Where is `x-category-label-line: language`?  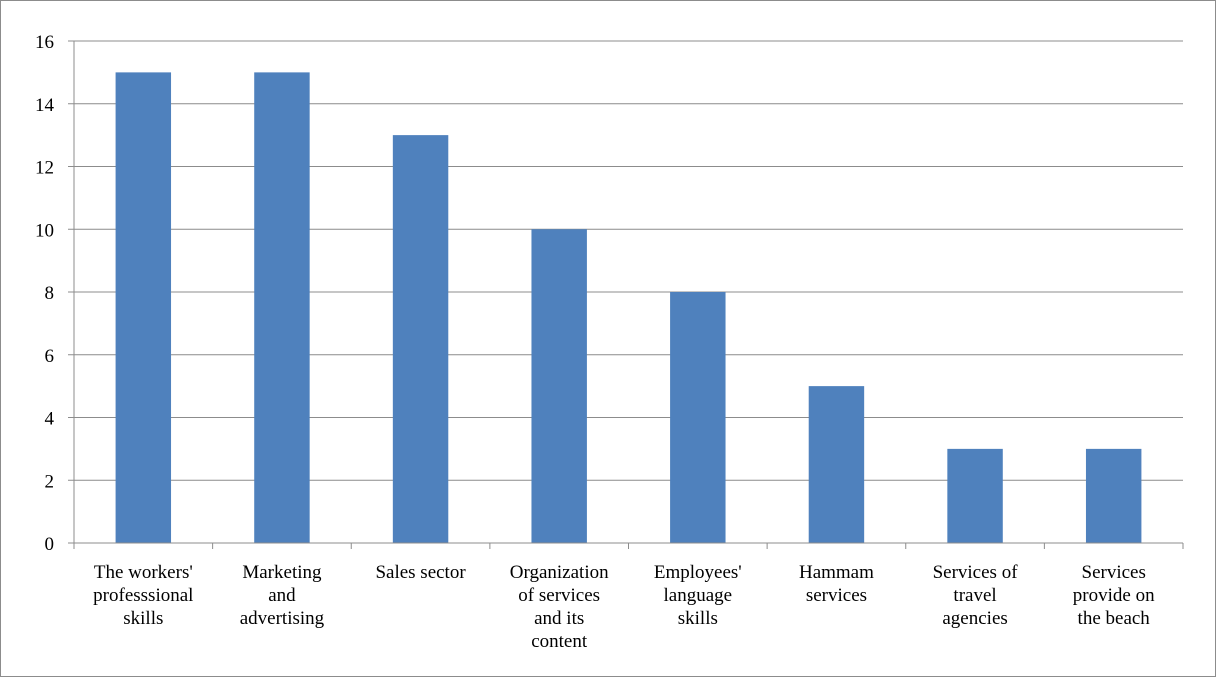 x-category-label-line: language is located at coordinates (698, 595).